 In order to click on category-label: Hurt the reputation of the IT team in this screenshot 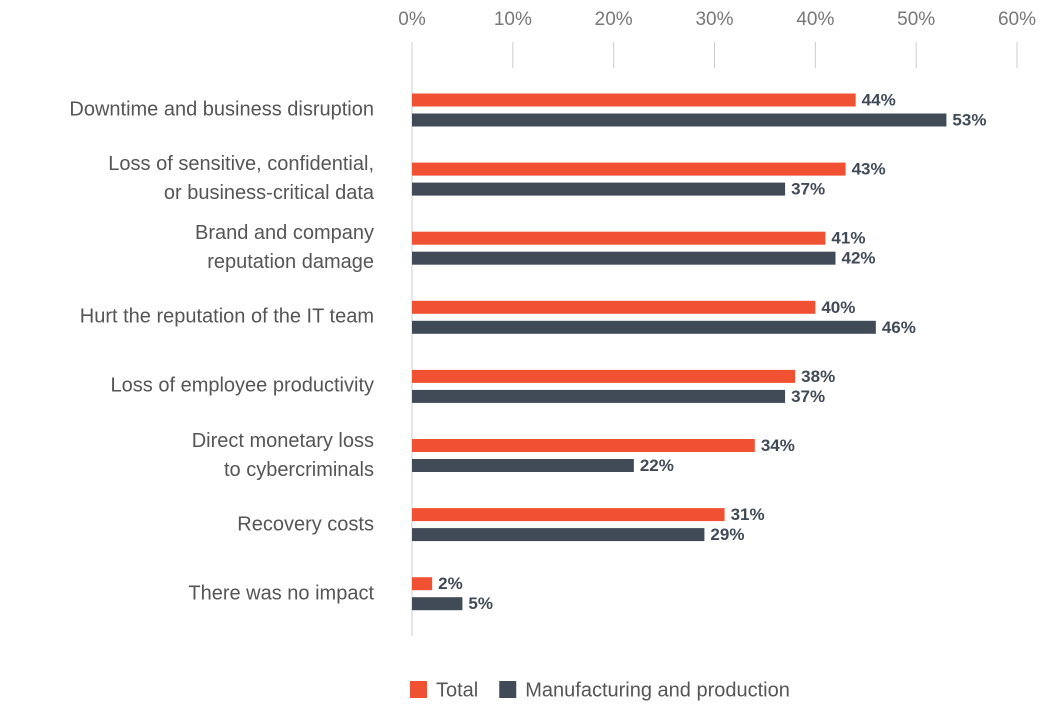, I will do `click(226, 316)`.